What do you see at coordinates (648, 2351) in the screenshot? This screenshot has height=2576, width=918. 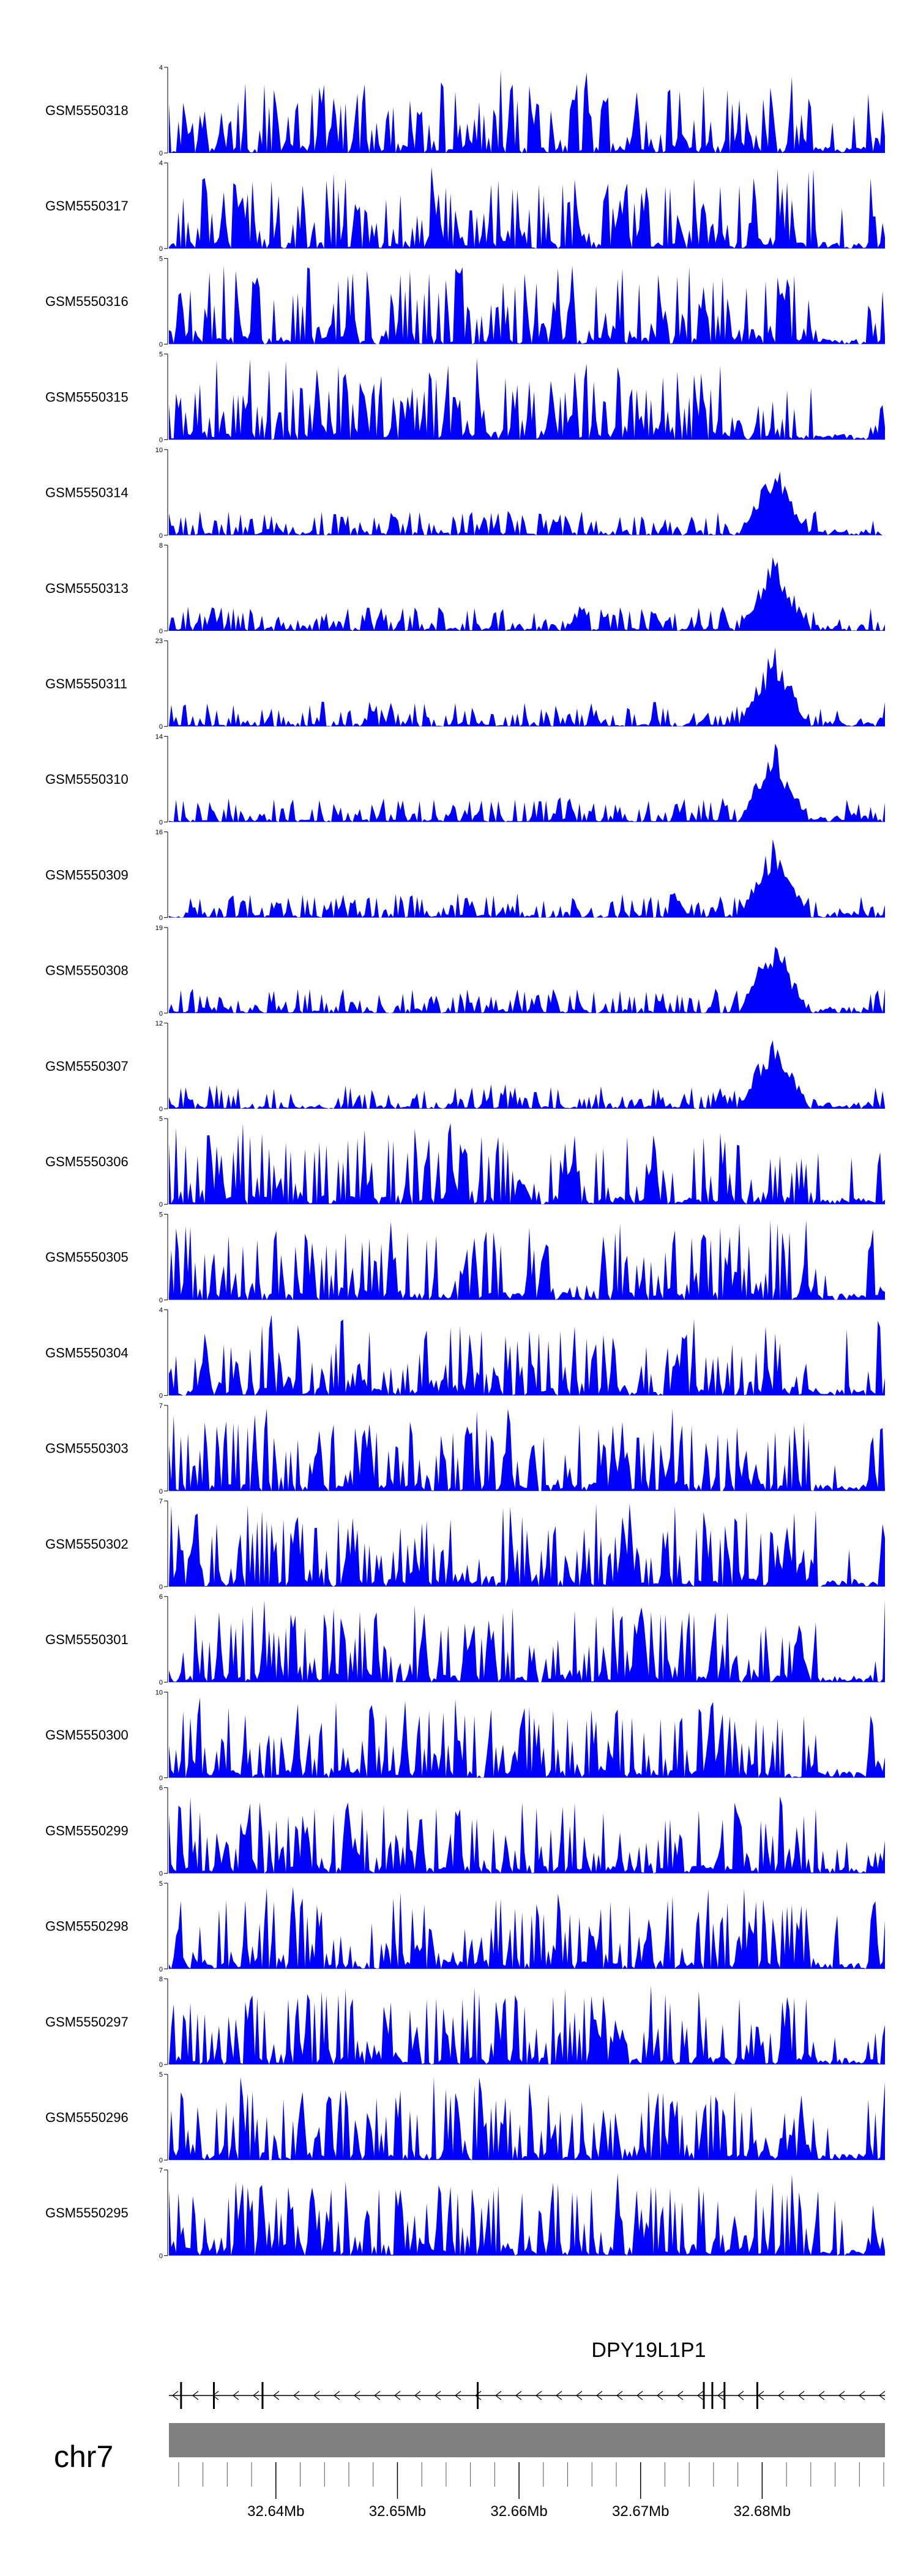 I see `gene-label: DPY19L1P1` at bounding box center [648, 2351].